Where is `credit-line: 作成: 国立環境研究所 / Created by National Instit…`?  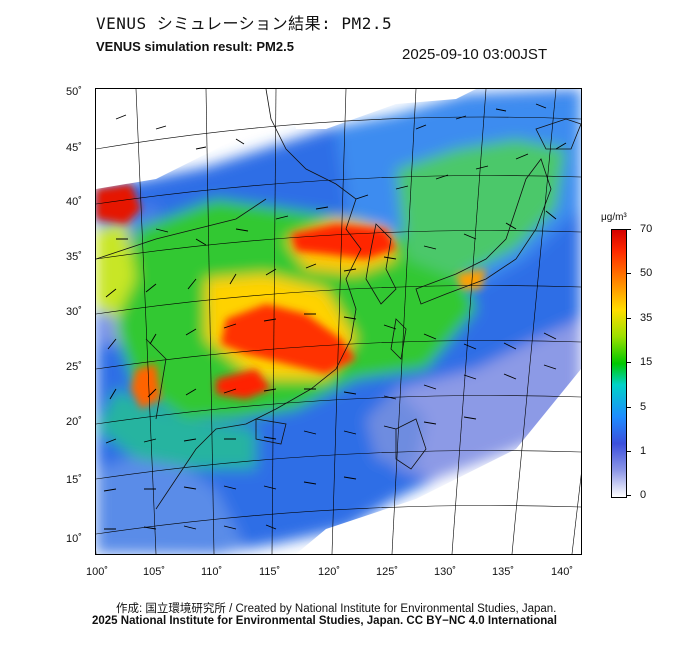 credit-line: 作成: 国立環境研究所 / Created by National Instit… is located at coordinates (336, 609).